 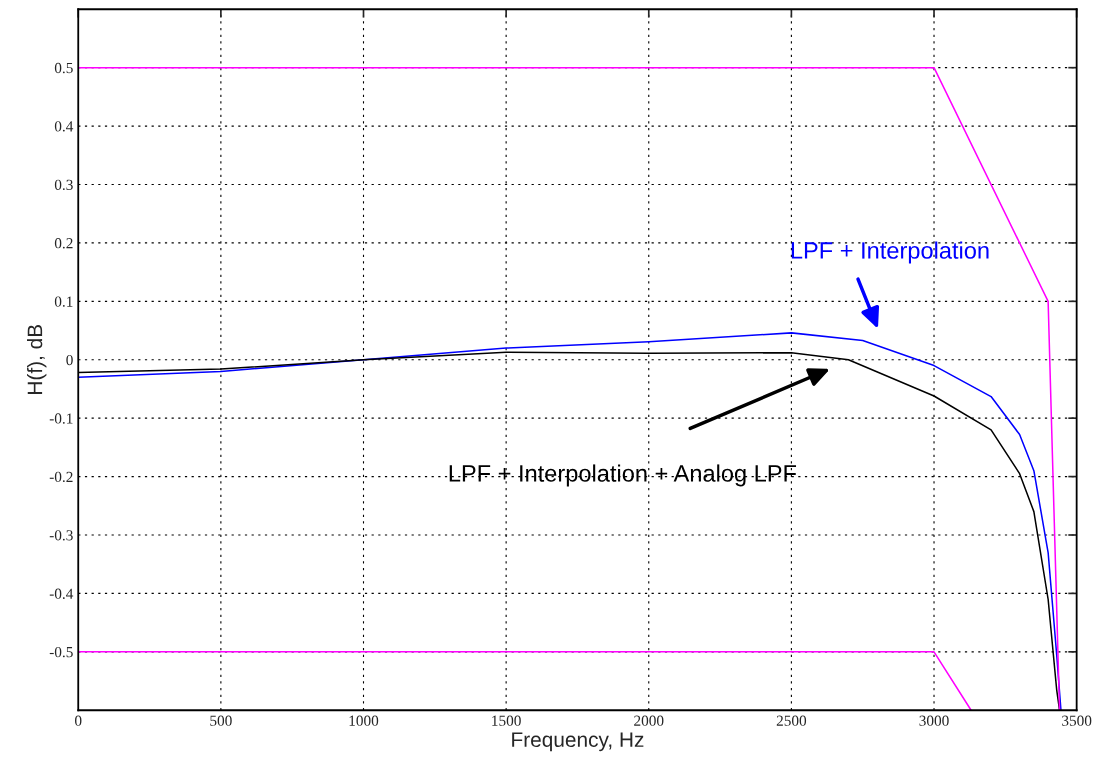 What do you see at coordinates (64, 126) in the screenshot?
I see `y-tick-label: 0.4` at bounding box center [64, 126].